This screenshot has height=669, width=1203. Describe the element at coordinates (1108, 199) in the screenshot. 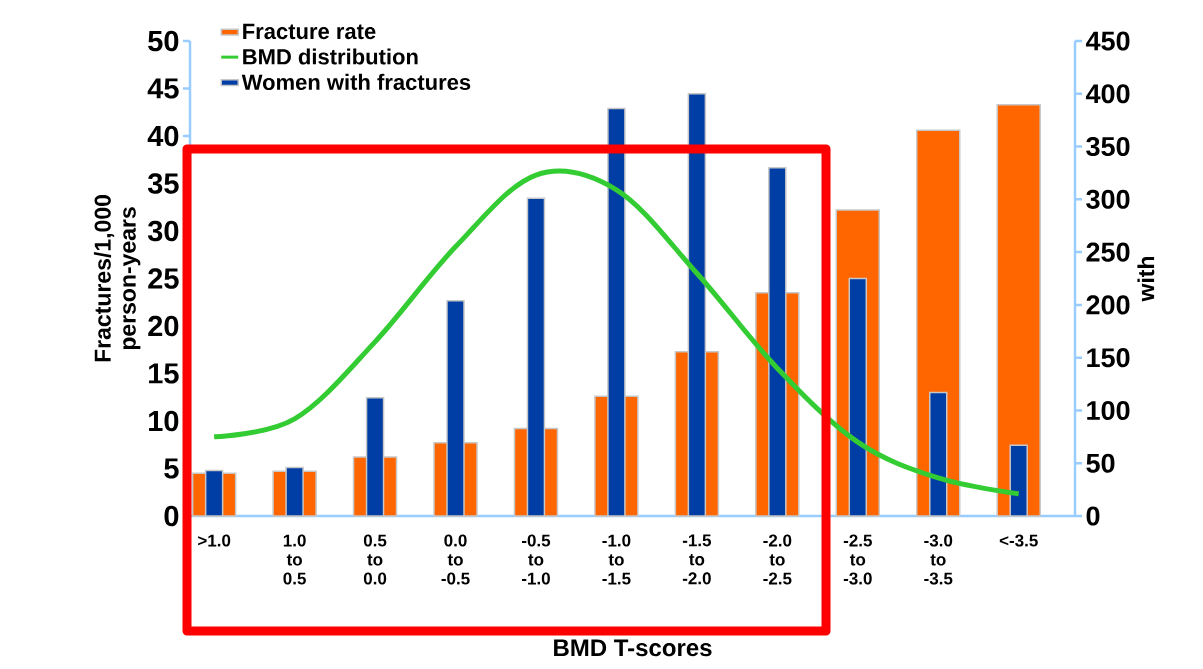

I see `y2-tick-label: 300` at that location.